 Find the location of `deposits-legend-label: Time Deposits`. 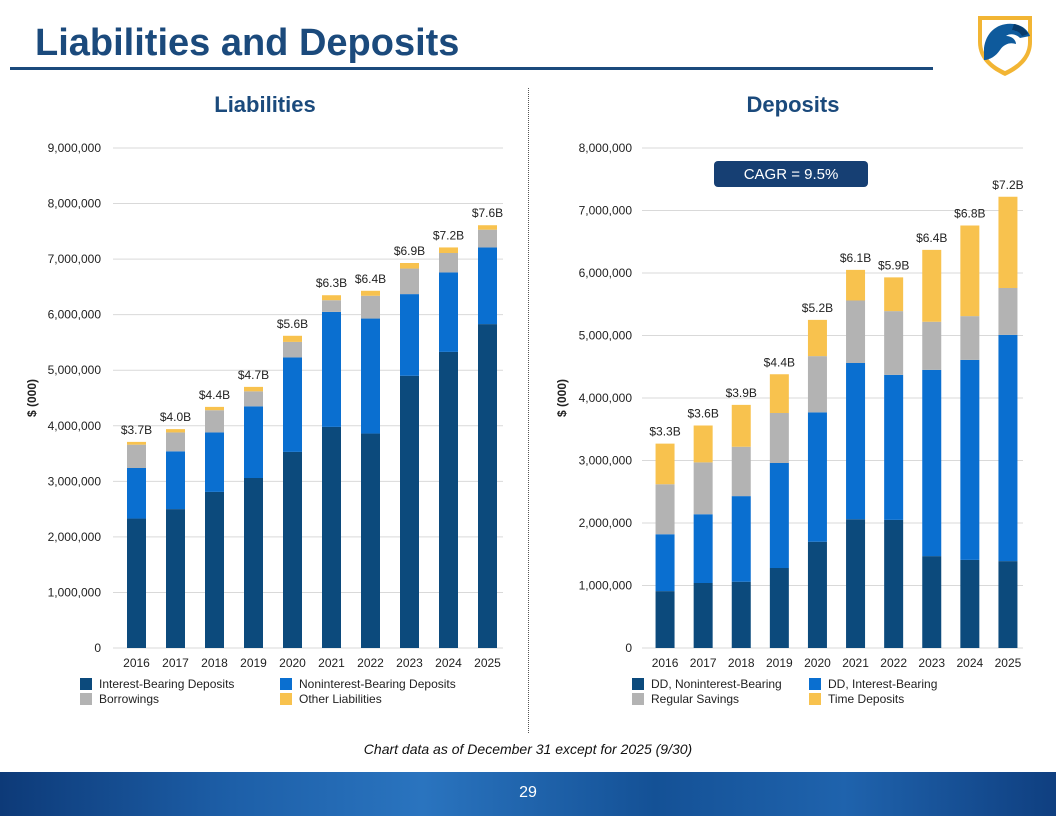

deposits-legend-label: Time Deposits is located at coordinates (866, 699).